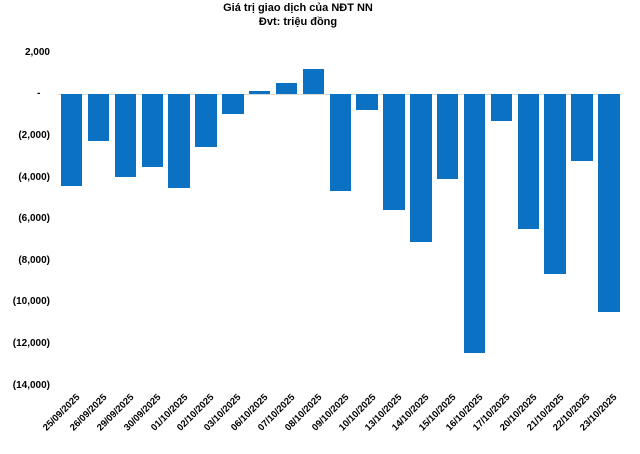 Image resolution: width=640 pixels, height=454 pixels. I want to click on bar-29/09/2025, so click(125, 136).